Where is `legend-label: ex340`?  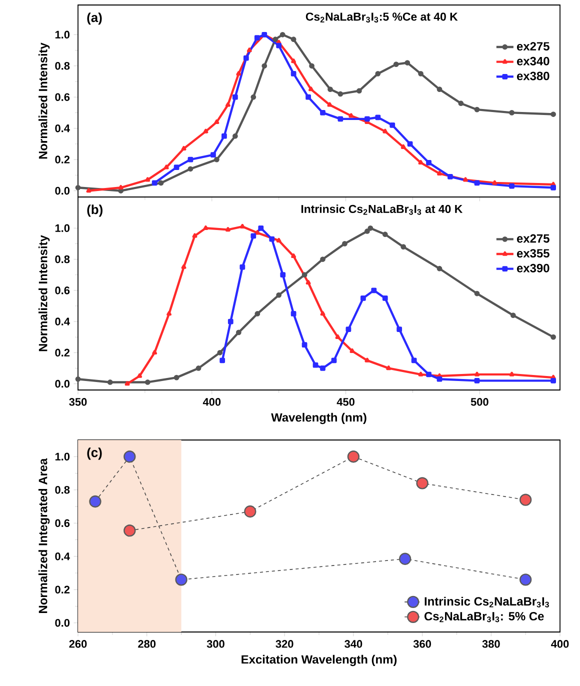
legend-label: ex340 is located at coordinates (533, 61).